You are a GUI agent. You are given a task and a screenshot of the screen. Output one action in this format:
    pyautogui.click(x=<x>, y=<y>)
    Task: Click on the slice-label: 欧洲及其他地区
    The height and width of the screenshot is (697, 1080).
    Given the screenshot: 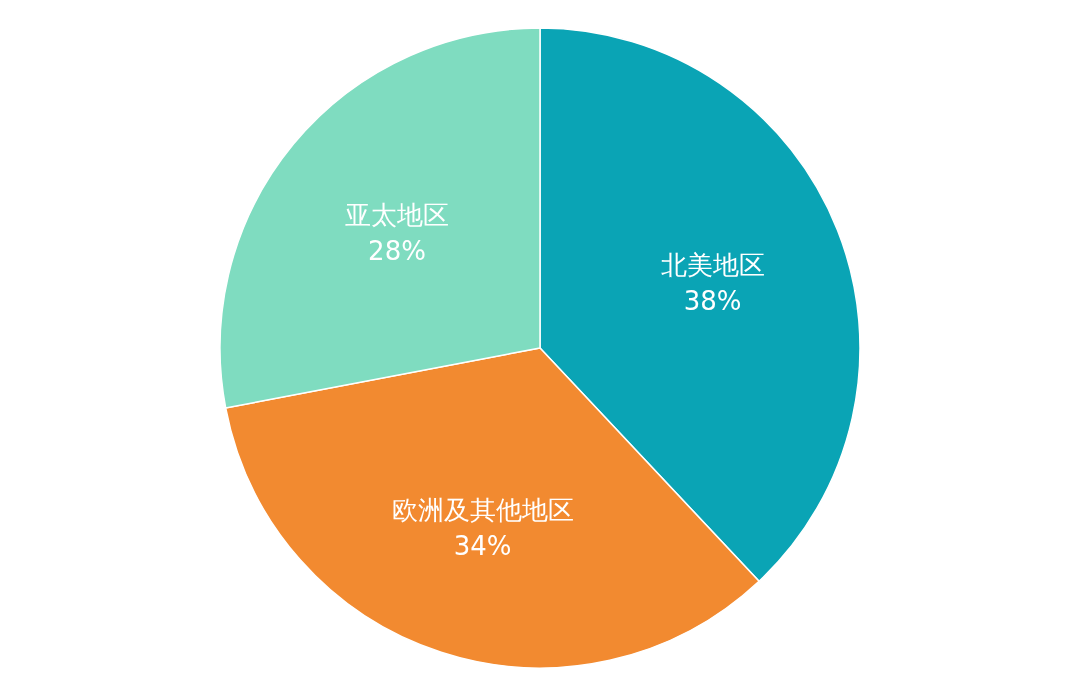 What is the action you would take?
    pyautogui.click(x=482, y=509)
    